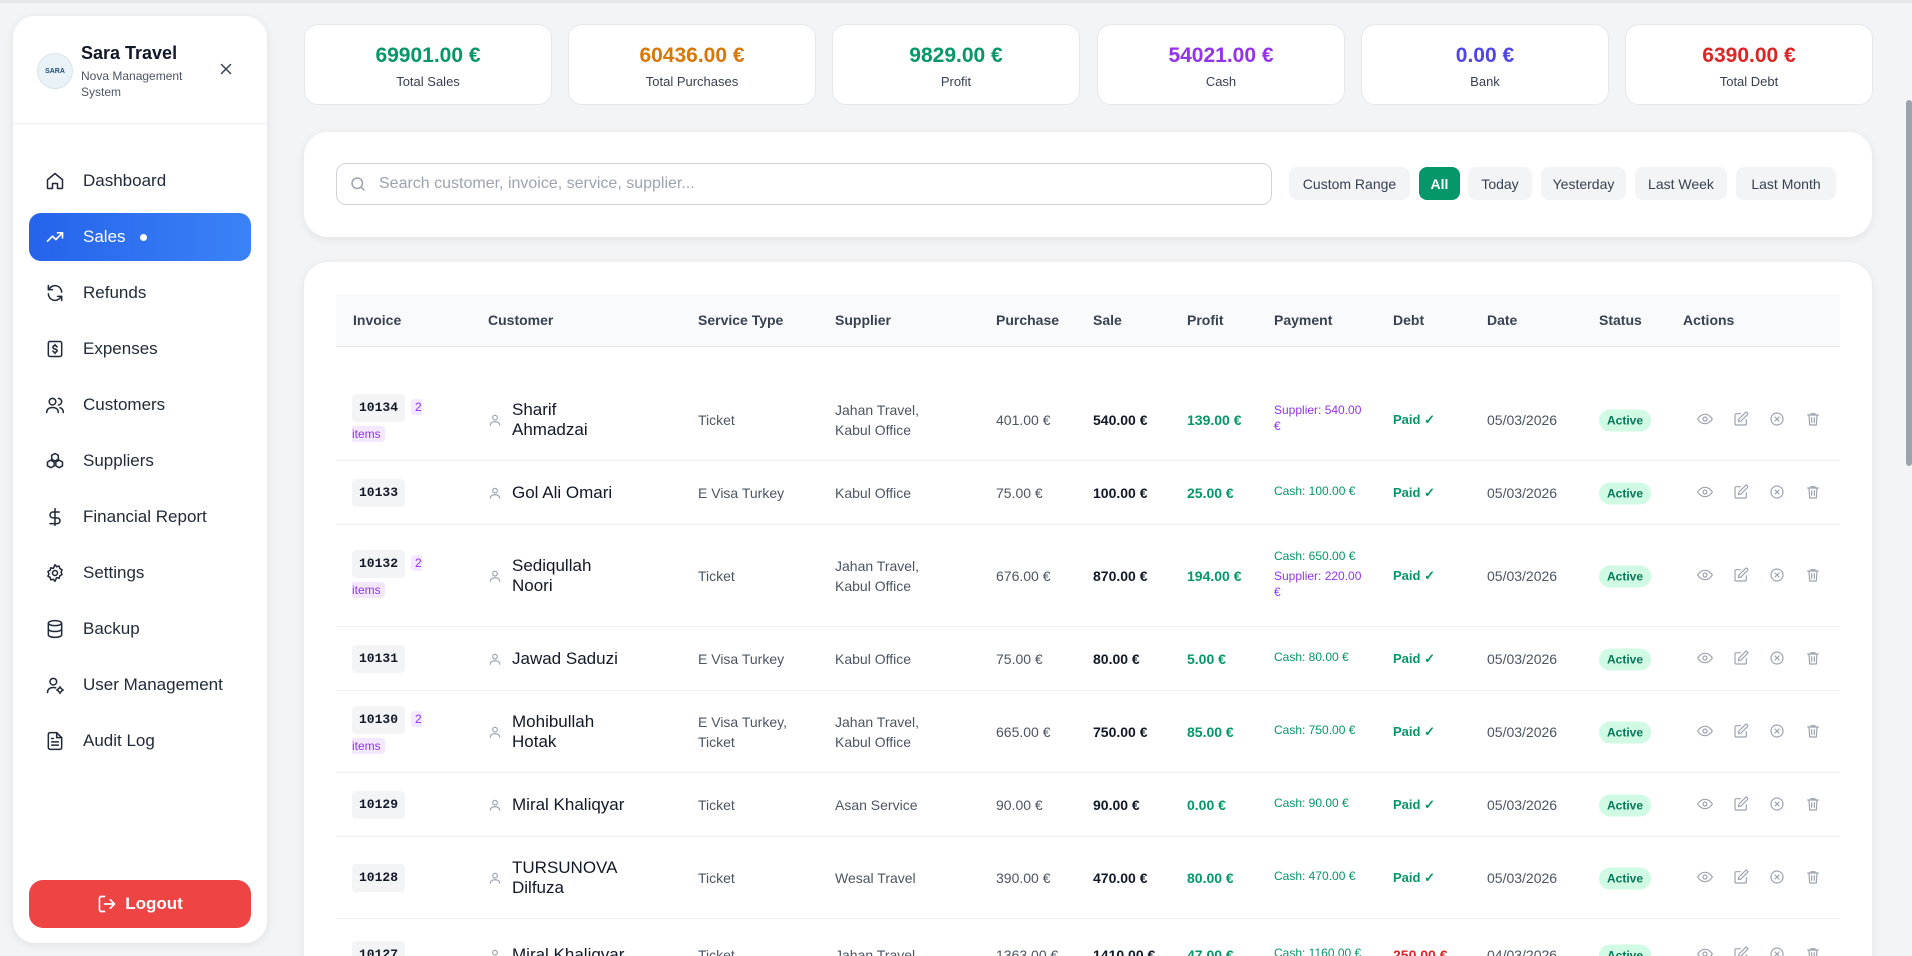 The image size is (1912, 956). Describe the element at coordinates (140, 685) in the screenshot. I see `sidebar-item-user-management: User Management` at that location.